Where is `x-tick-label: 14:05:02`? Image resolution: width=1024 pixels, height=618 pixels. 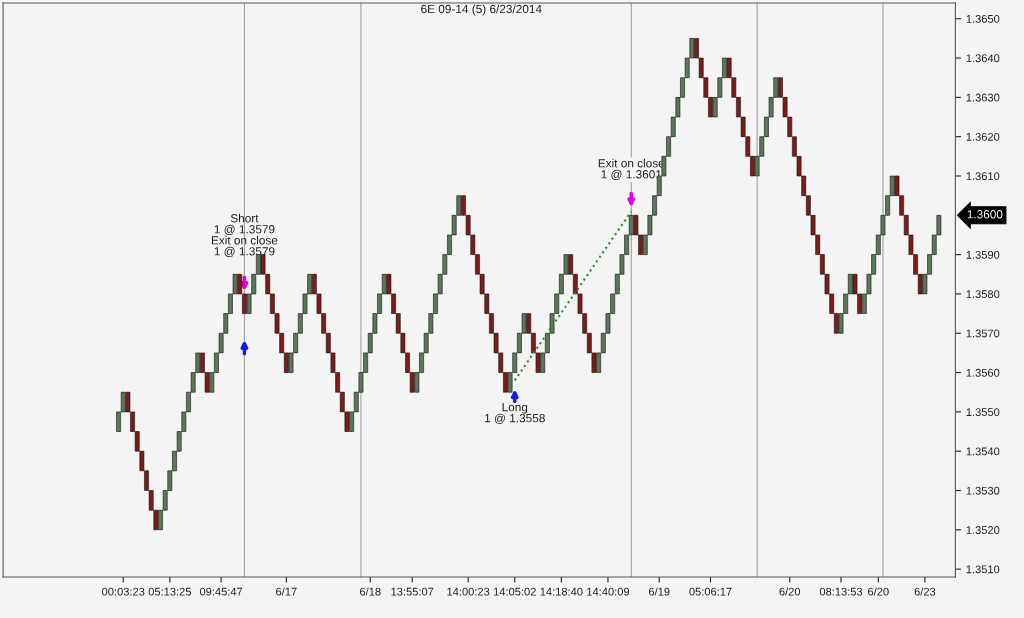 x-tick-label: 14:05:02 is located at coordinates (514, 591).